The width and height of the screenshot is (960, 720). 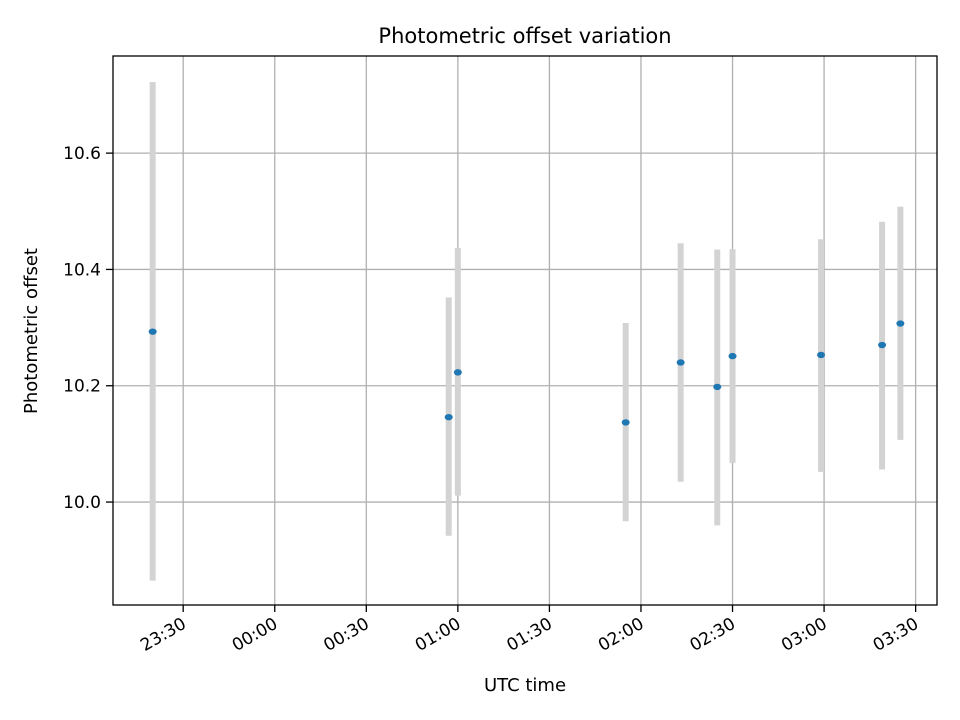 What do you see at coordinates (82, 154) in the screenshot?
I see `y-tick-label: 10.6` at bounding box center [82, 154].